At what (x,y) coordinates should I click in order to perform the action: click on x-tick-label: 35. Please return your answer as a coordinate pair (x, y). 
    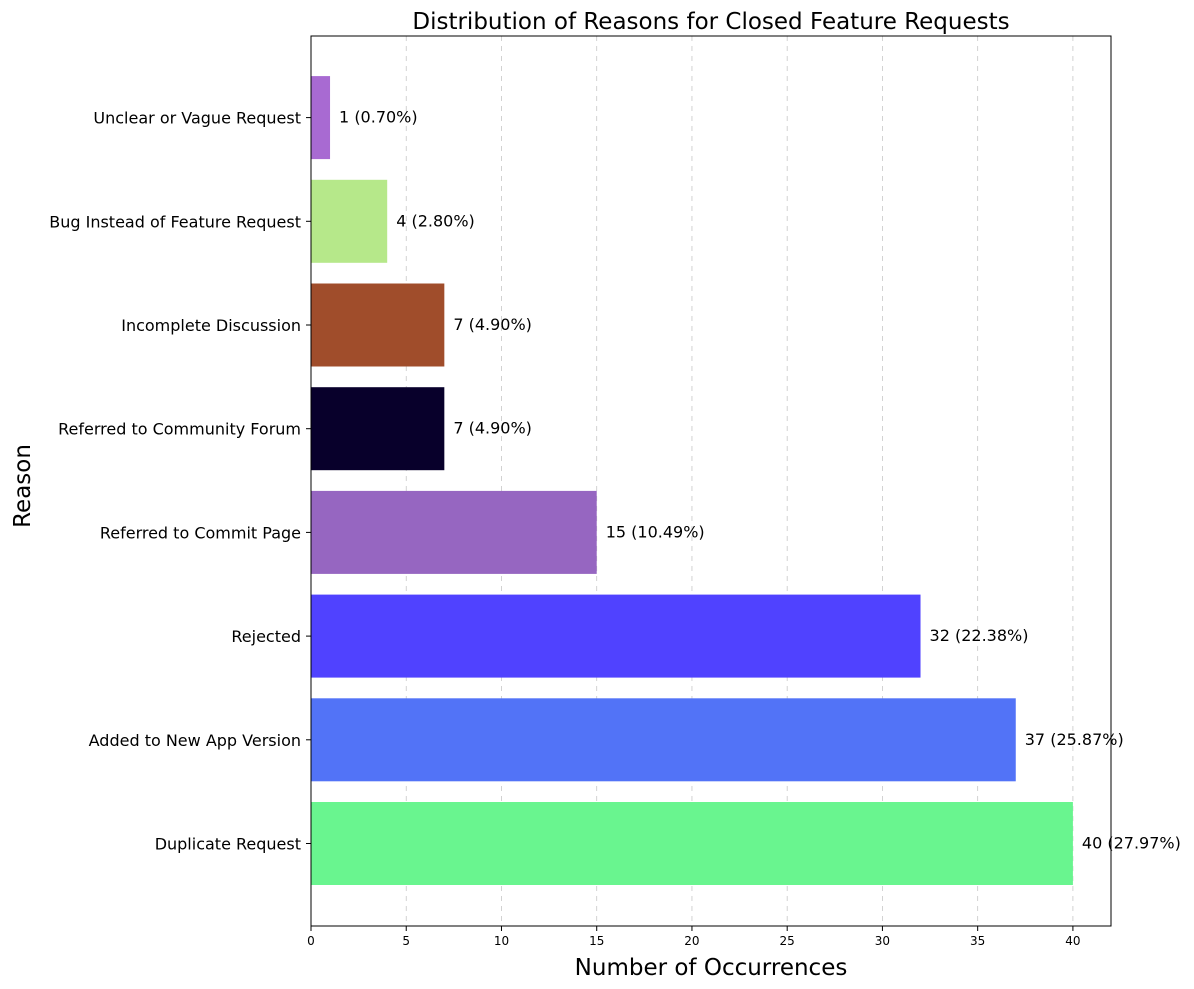
    Looking at the image, I should click on (977, 941).